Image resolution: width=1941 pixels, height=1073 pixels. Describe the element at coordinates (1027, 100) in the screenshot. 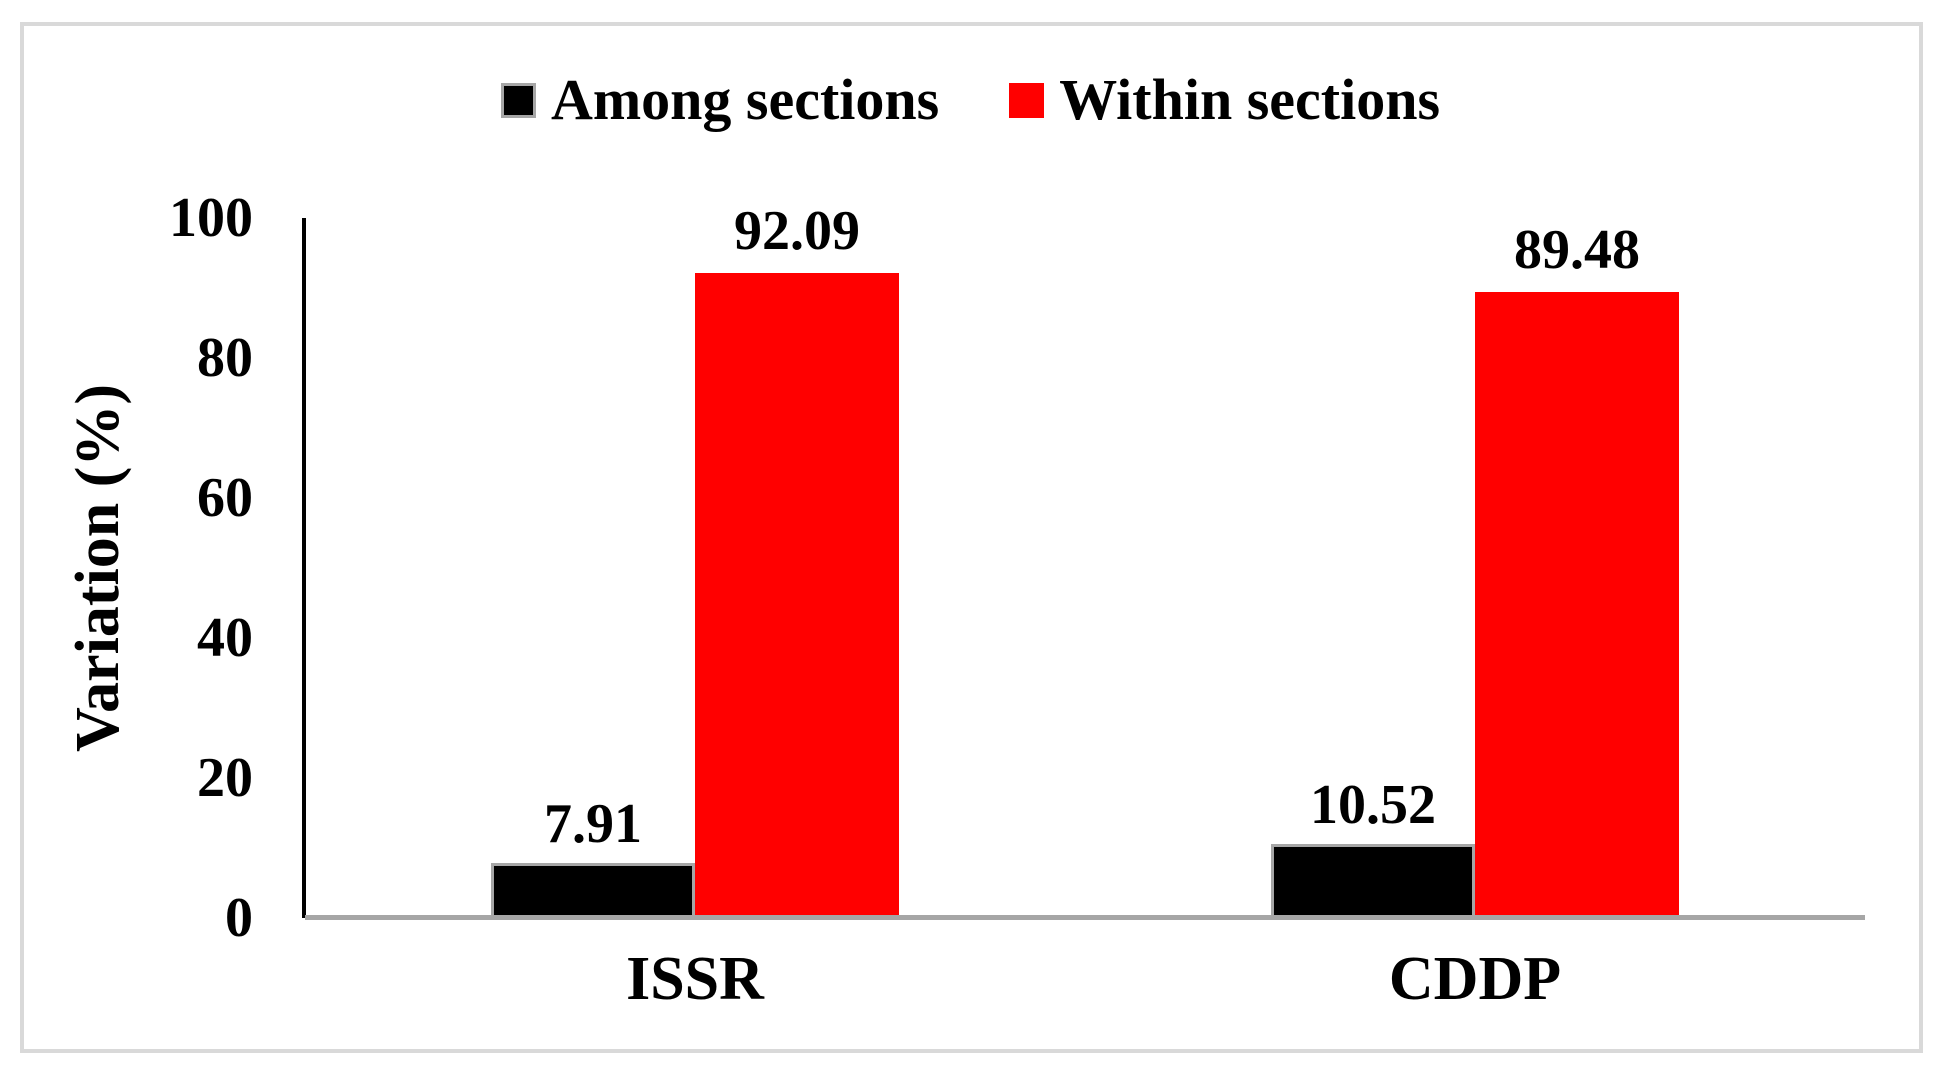

I see `legend-swatch-within-sections` at that location.